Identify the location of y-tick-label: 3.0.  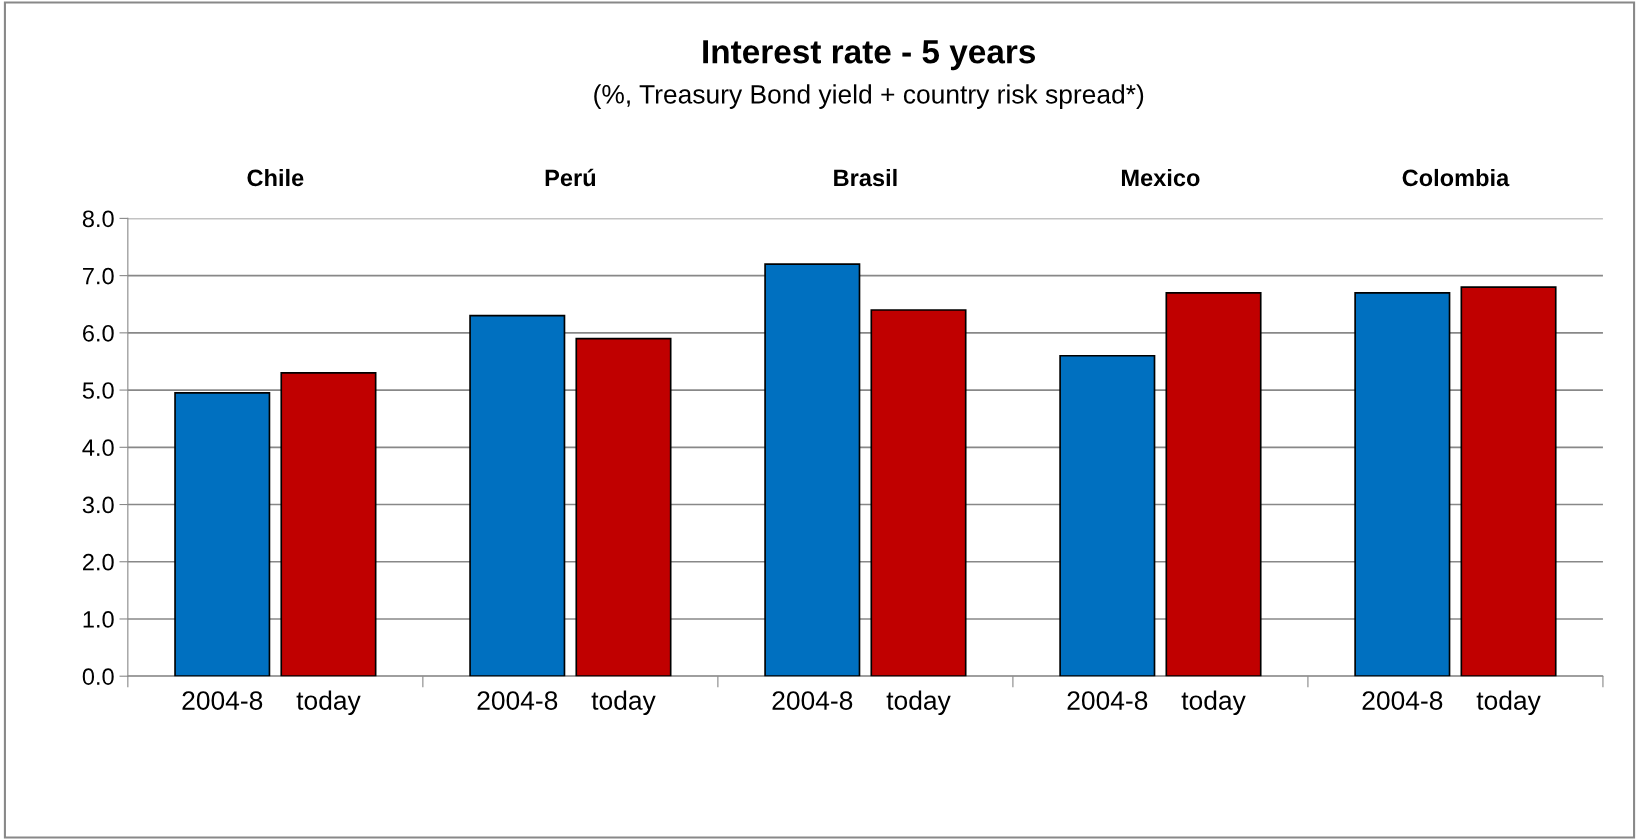
(98, 505).